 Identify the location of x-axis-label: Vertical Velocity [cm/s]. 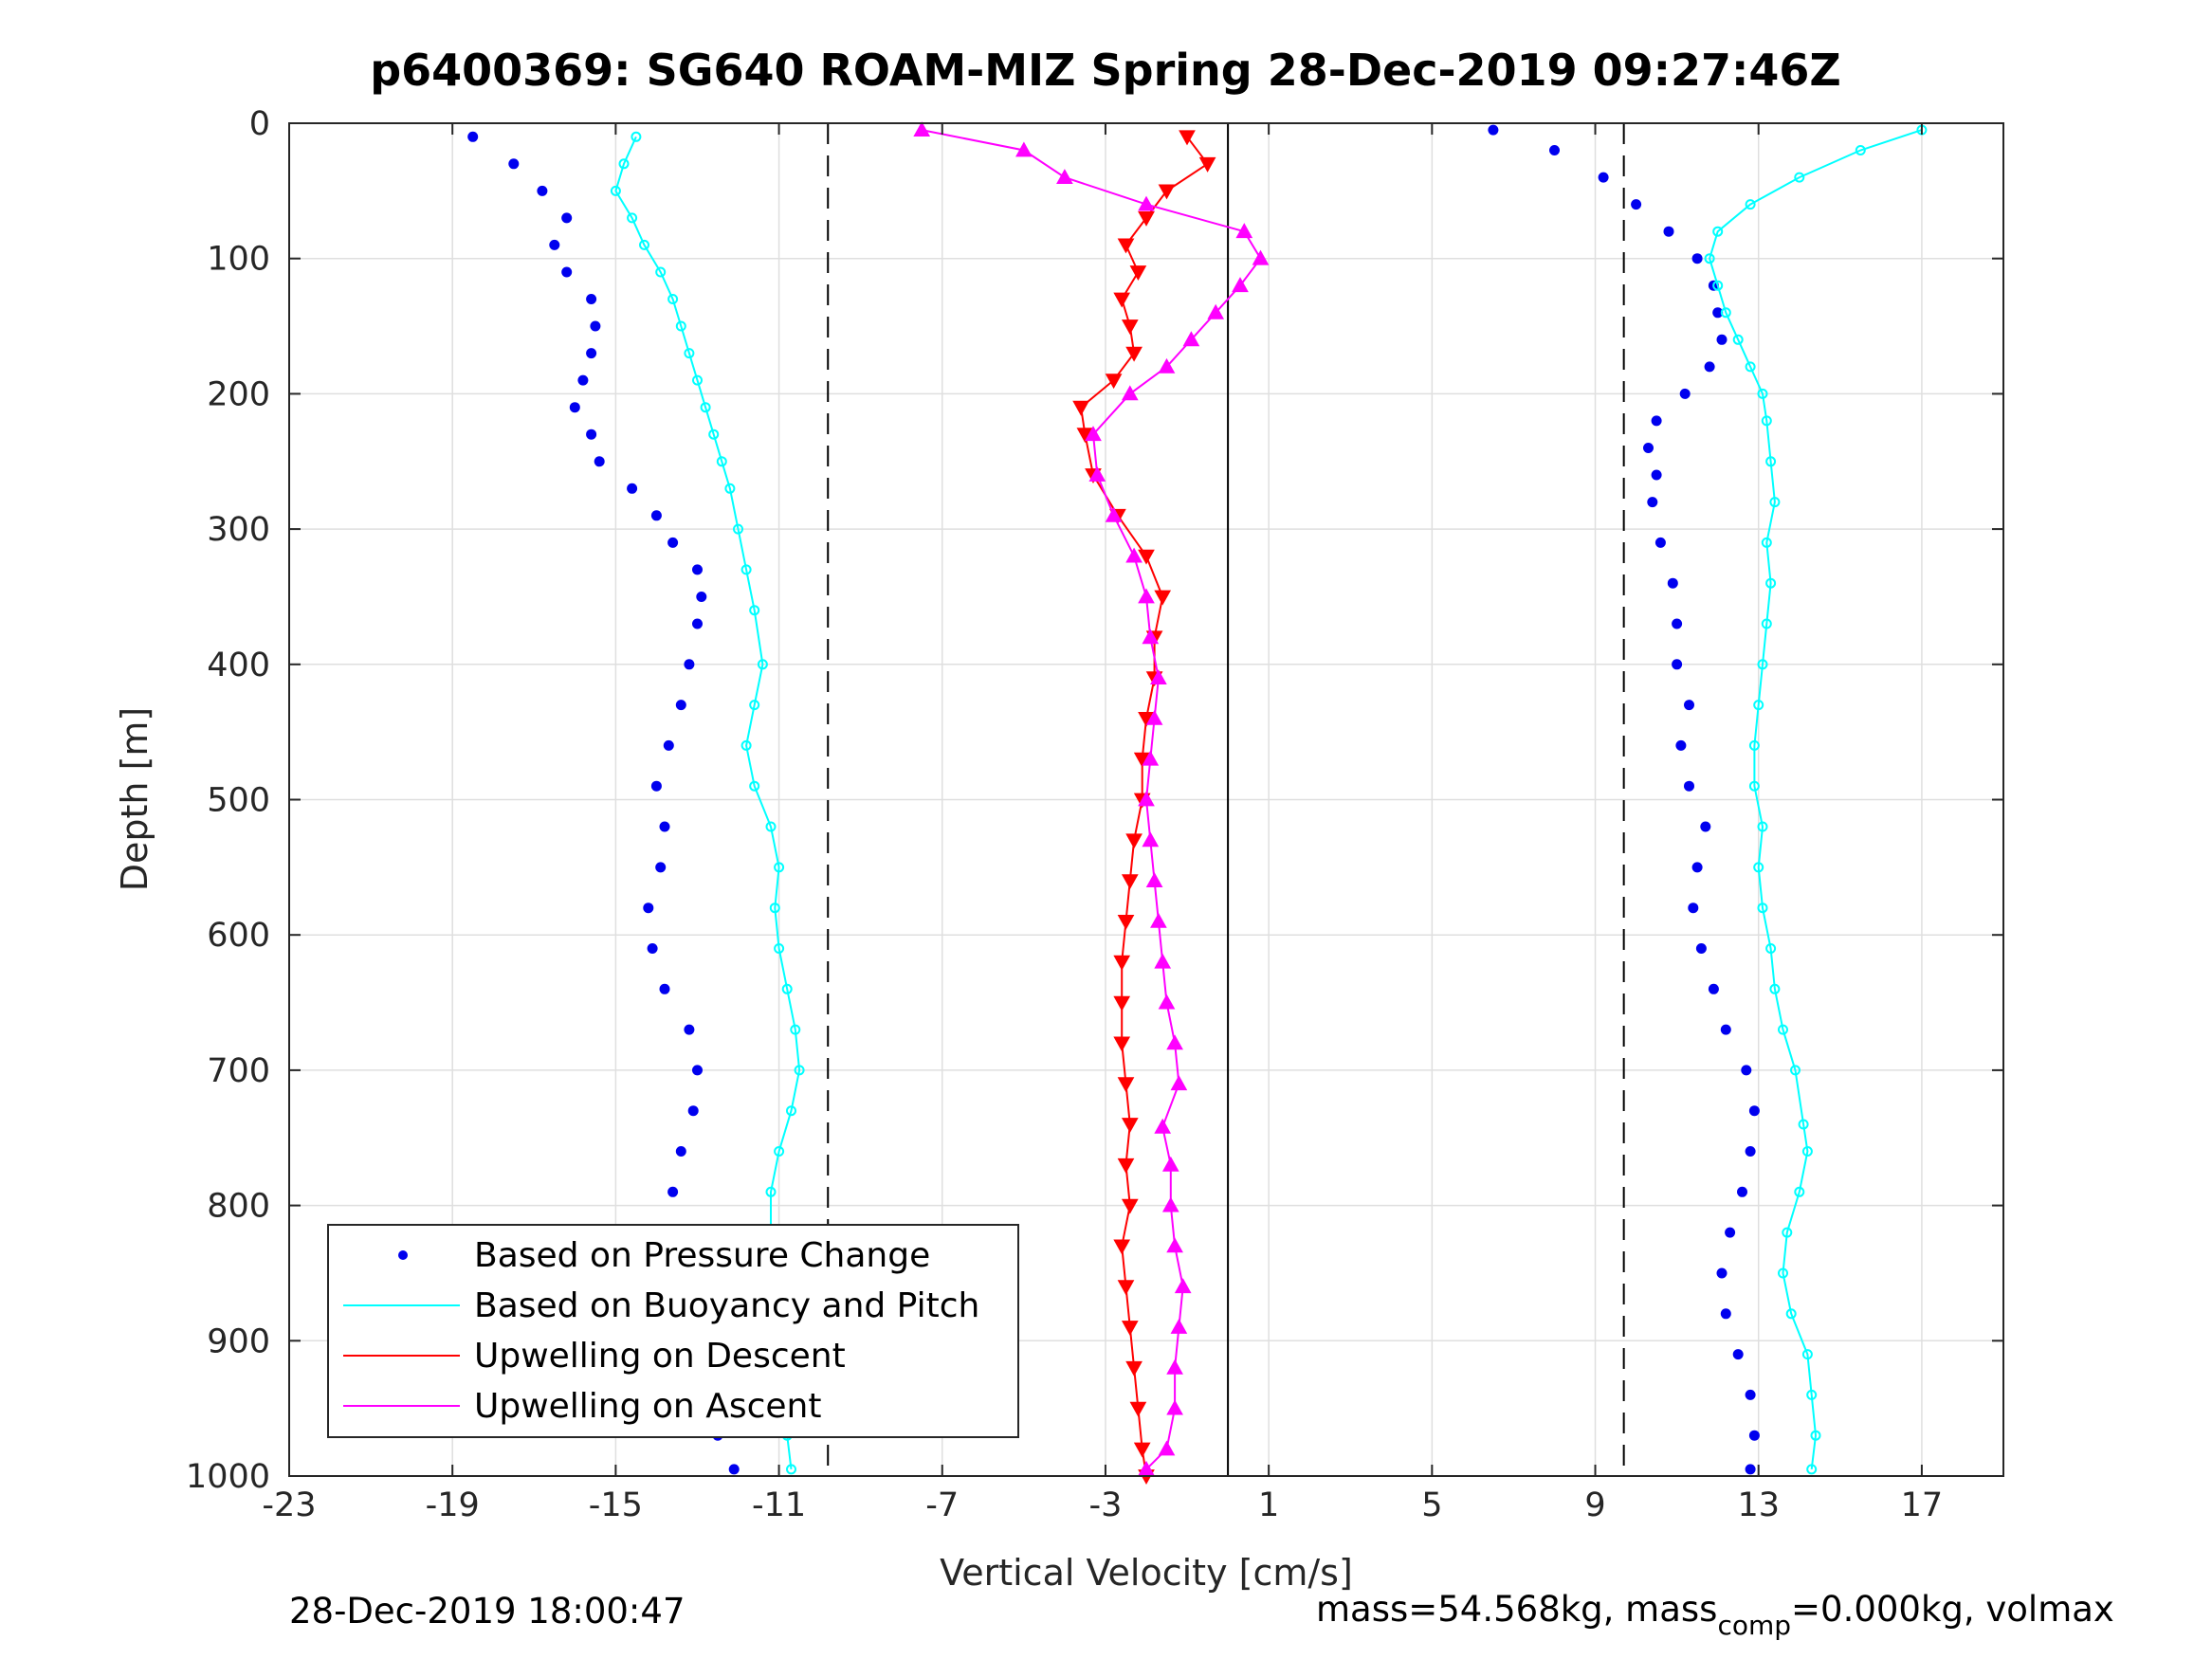
(1146, 1573).